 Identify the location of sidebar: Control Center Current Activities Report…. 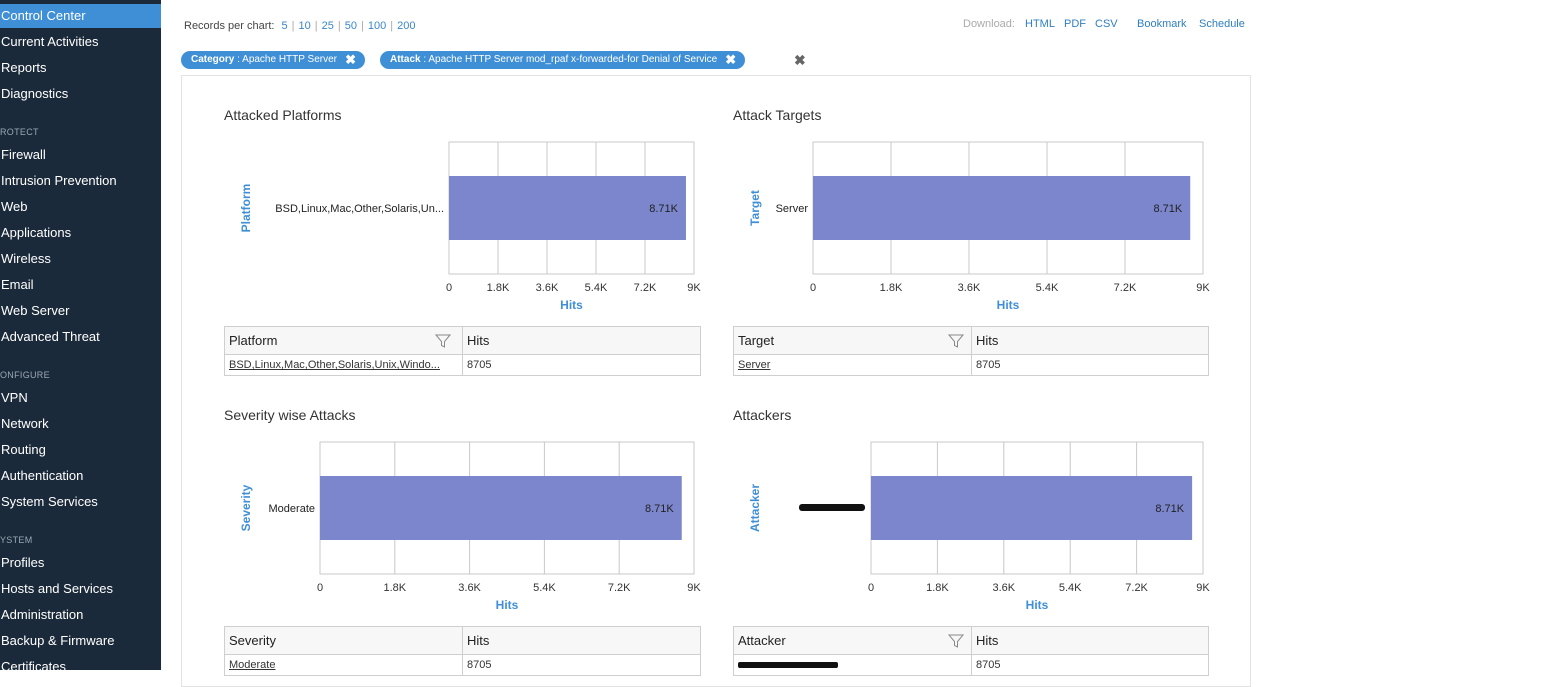
(80, 335).